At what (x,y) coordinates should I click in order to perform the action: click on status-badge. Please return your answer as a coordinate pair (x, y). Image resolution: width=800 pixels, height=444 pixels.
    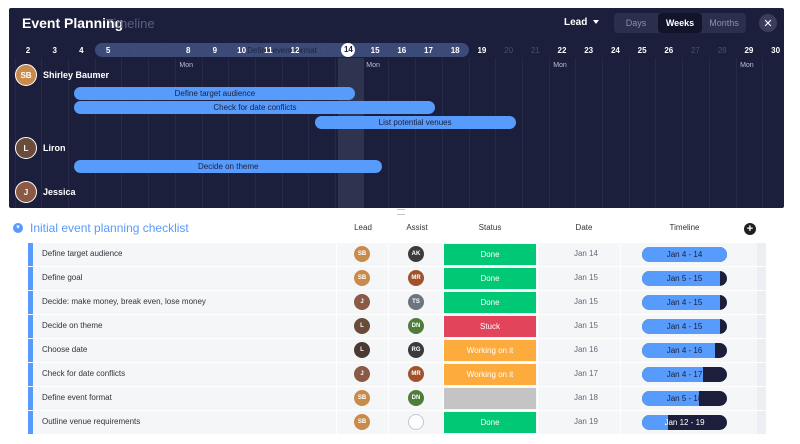
    Looking at the image, I should click on (490, 398).